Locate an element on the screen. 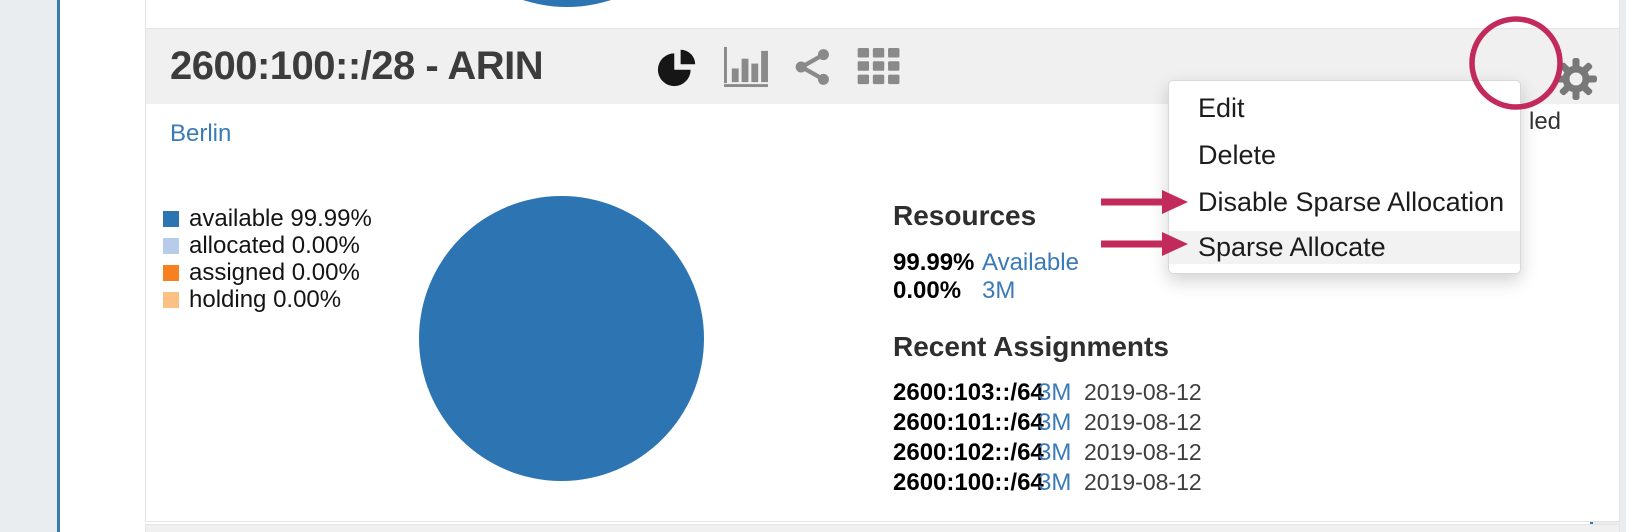 This screenshot has width=1626, height=532. assignment-prefix: 2600:101::/64 is located at coordinates (968, 422).